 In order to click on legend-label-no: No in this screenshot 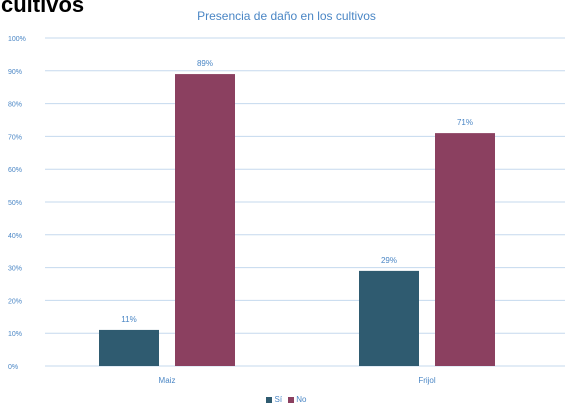, I will do `click(301, 399)`.